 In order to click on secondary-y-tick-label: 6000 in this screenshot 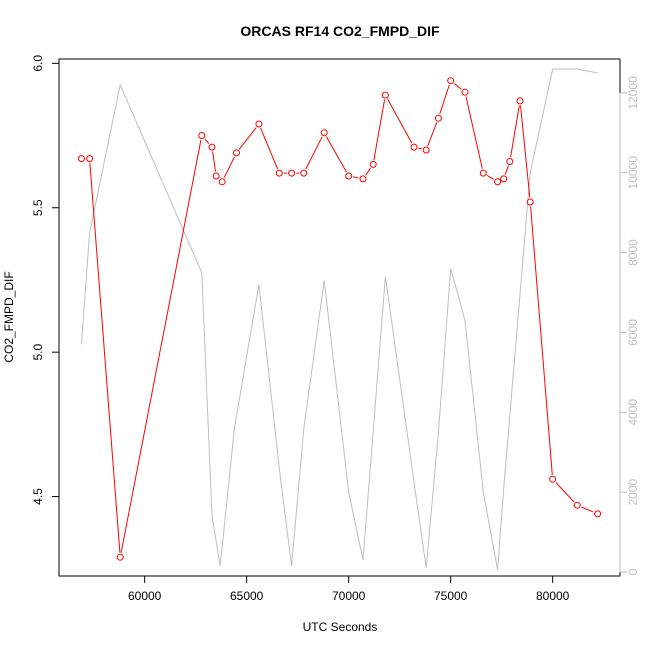, I will do `click(633, 332)`.